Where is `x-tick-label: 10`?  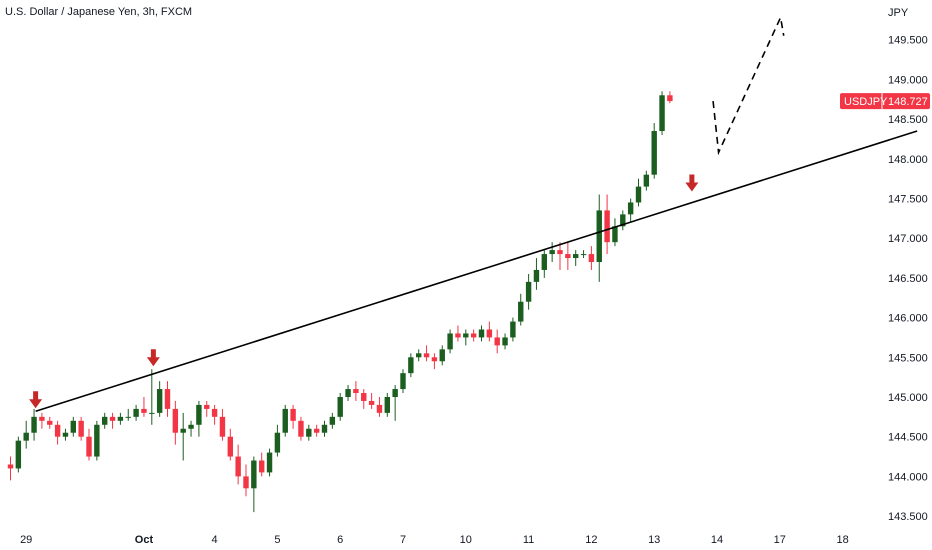
x-tick-label: 10 is located at coordinates (466, 540).